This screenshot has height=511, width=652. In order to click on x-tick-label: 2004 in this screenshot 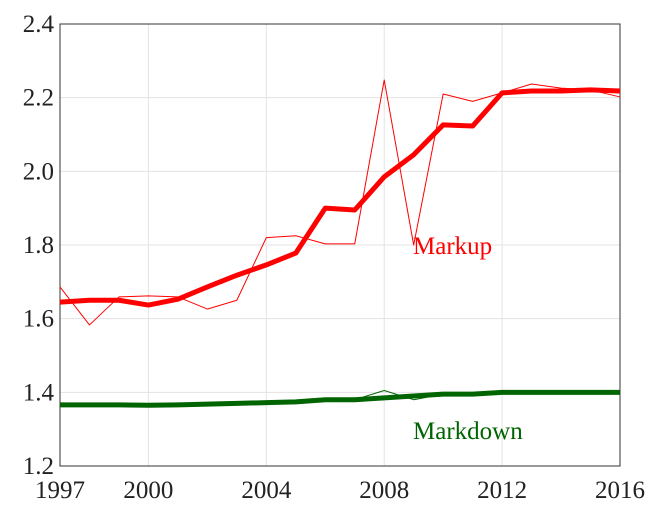, I will do `click(266, 490)`.